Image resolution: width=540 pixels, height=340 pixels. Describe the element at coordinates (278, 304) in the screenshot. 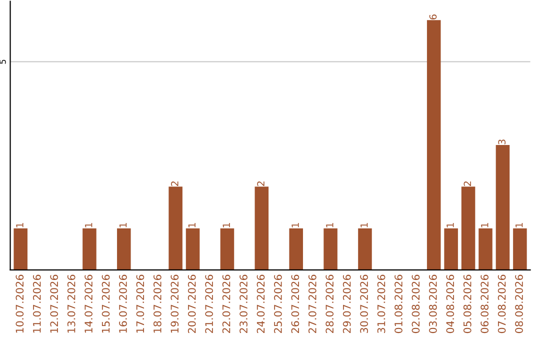

I see `x-tick-label: 25.07.2026` at that location.